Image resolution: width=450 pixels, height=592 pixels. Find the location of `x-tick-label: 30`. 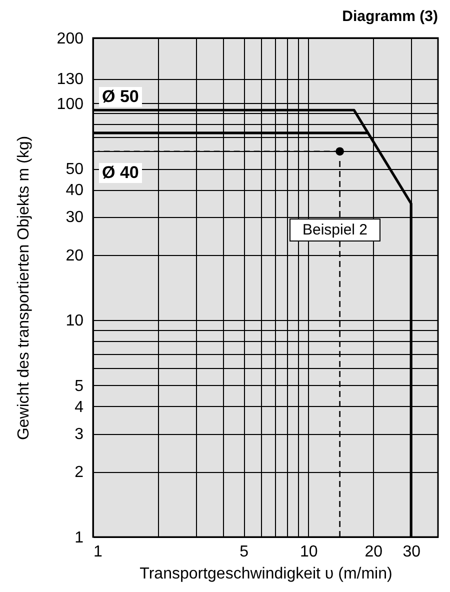

x-tick-label: 30 is located at coordinates (411, 552).